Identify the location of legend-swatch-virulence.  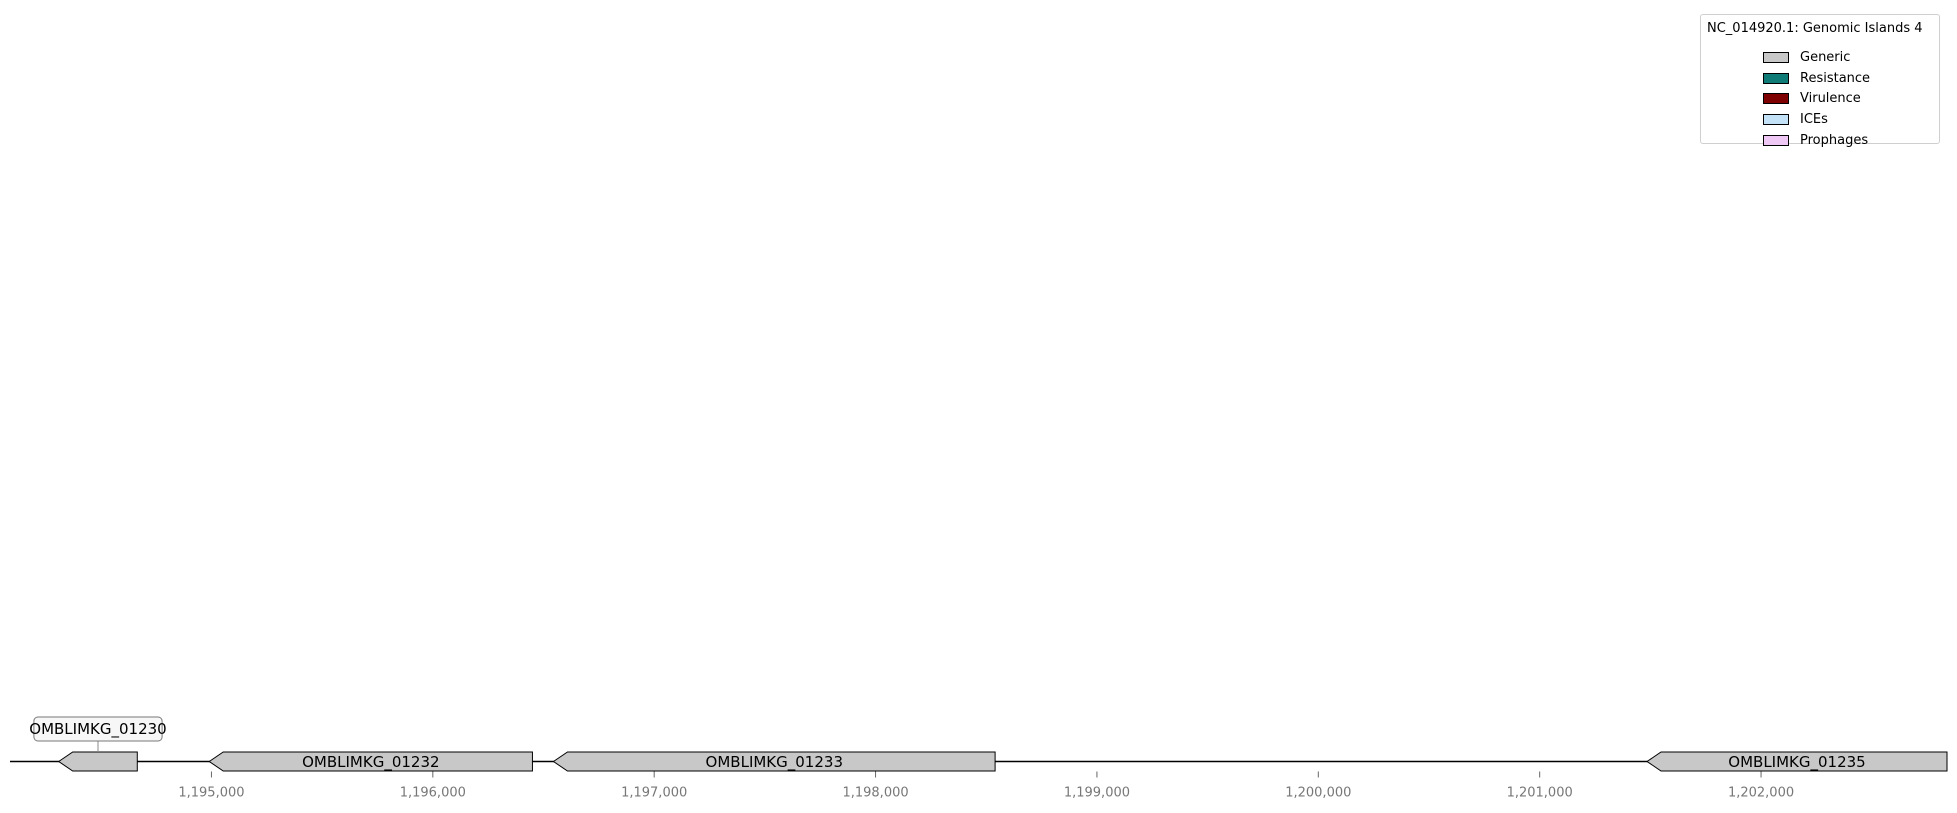
(1776, 98).